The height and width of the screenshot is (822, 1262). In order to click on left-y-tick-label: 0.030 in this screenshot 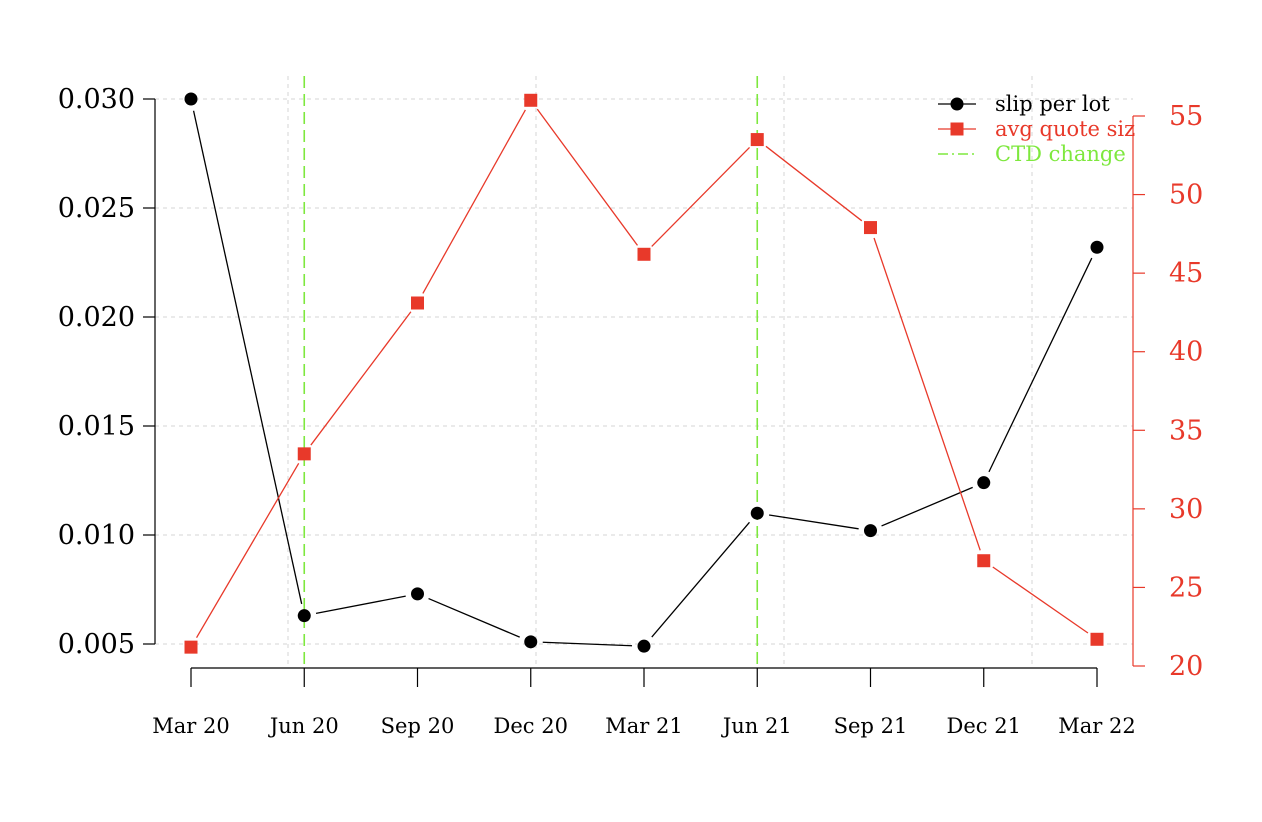, I will do `click(96, 99)`.